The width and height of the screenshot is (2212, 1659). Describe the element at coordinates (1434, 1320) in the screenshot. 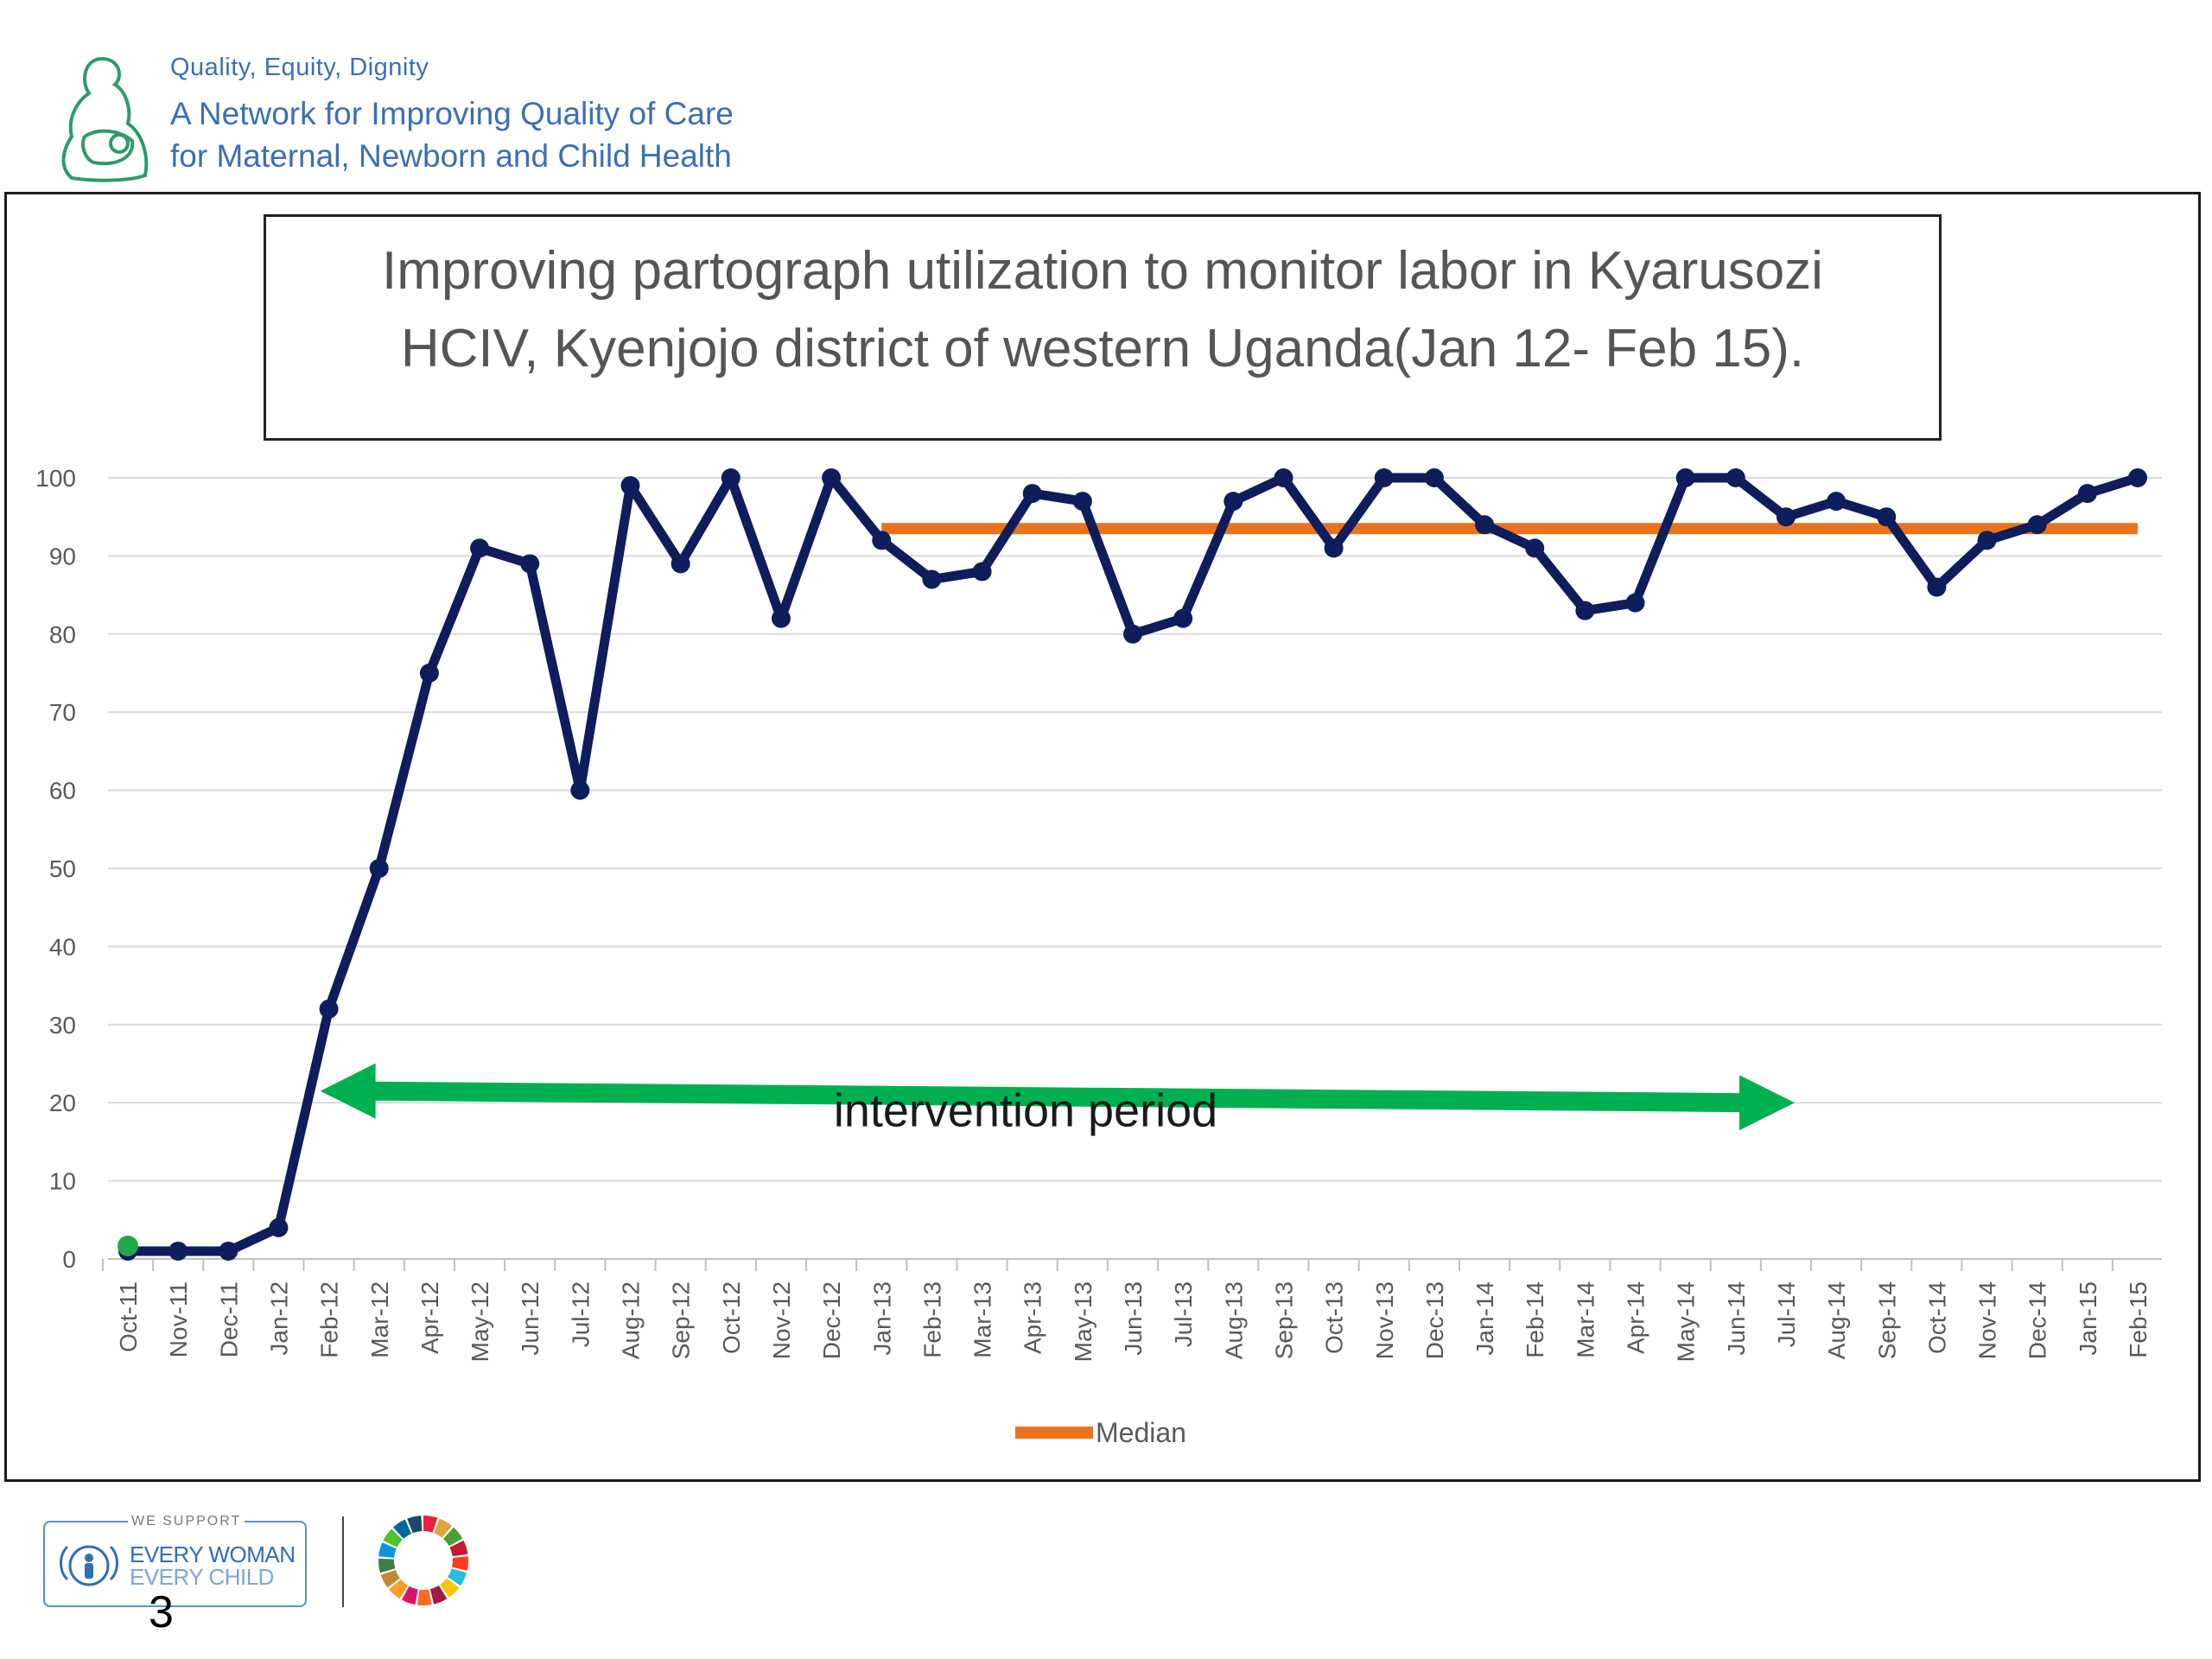

I see `x-tick-label-Dec-13: Dec-13` at that location.